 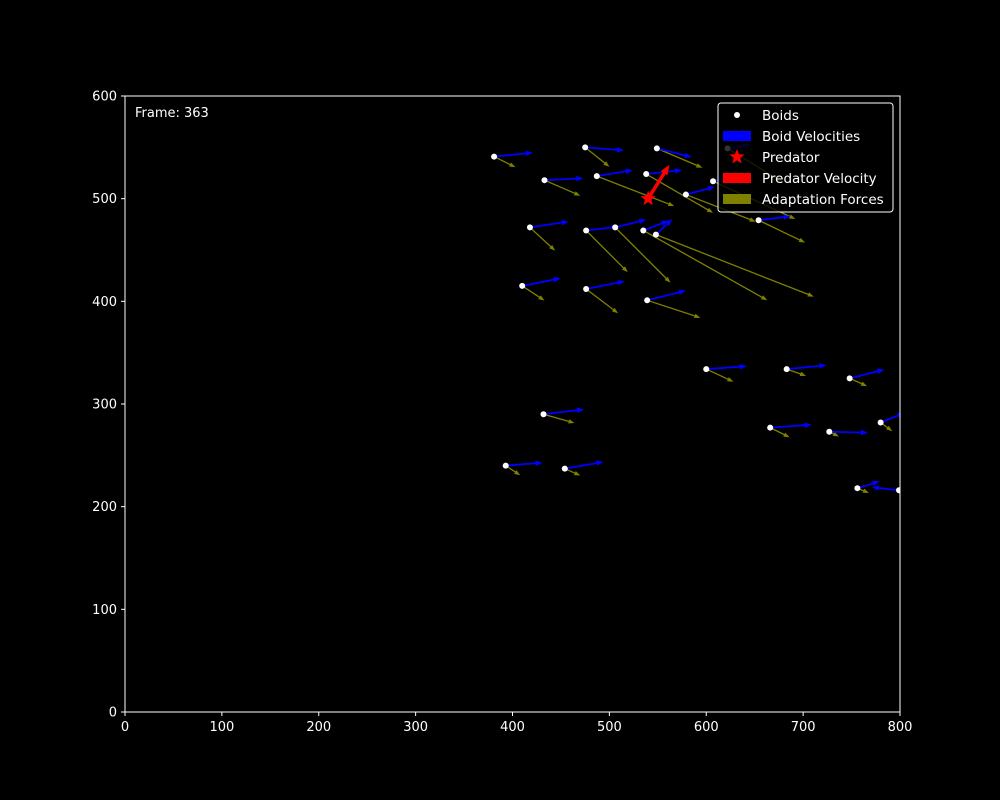 I want to click on y-tick-label: 300, so click(x=104, y=405).